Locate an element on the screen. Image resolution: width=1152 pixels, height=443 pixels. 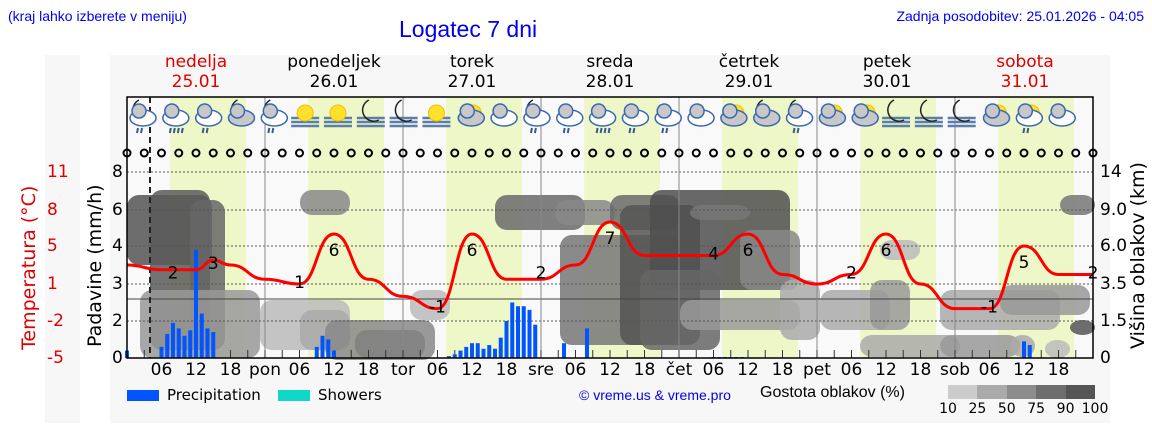
cloud-height-tick: 3.5 is located at coordinates (1114, 284).